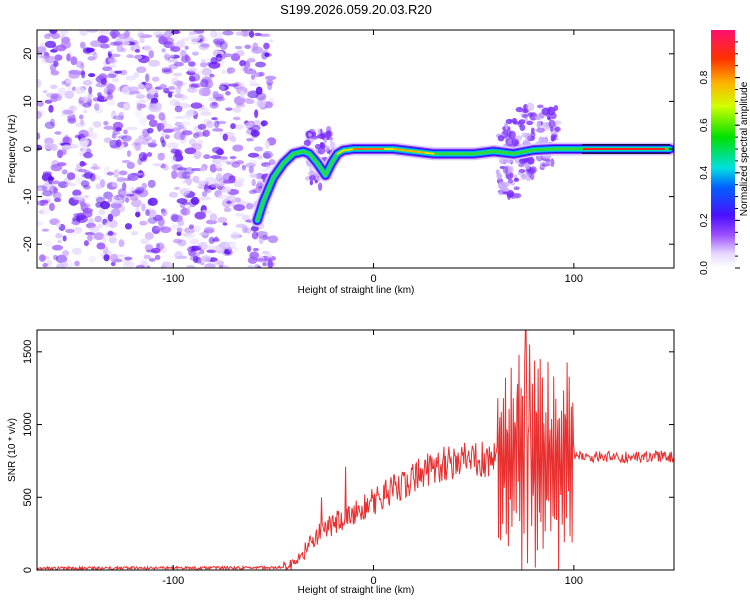 The image size is (750, 600). Describe the element at coordinates (356, 9) in the screenshot. I see `chart-title: S199.2026.059.20.03.R20` at that location.